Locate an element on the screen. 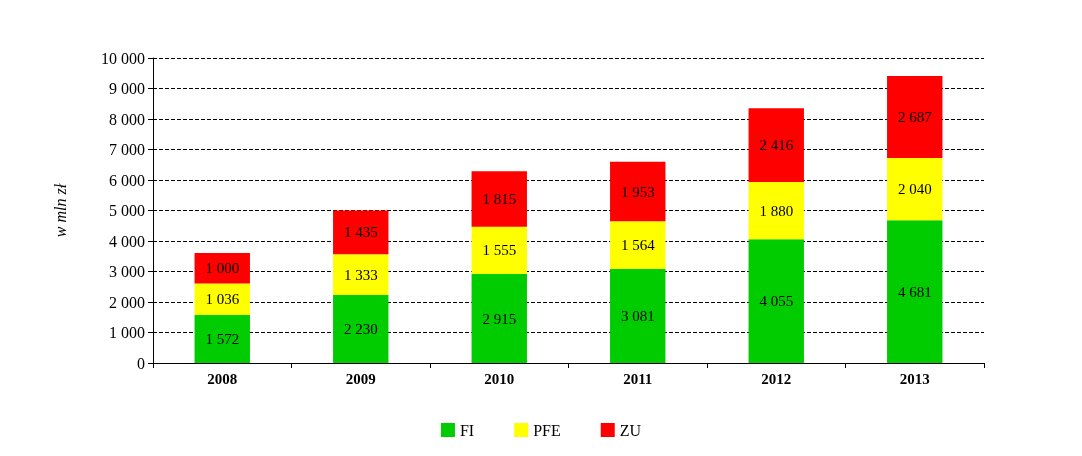 This screenshot has height=456, width=1082. data-label: 1 555 is located at coordinates (499, 250).